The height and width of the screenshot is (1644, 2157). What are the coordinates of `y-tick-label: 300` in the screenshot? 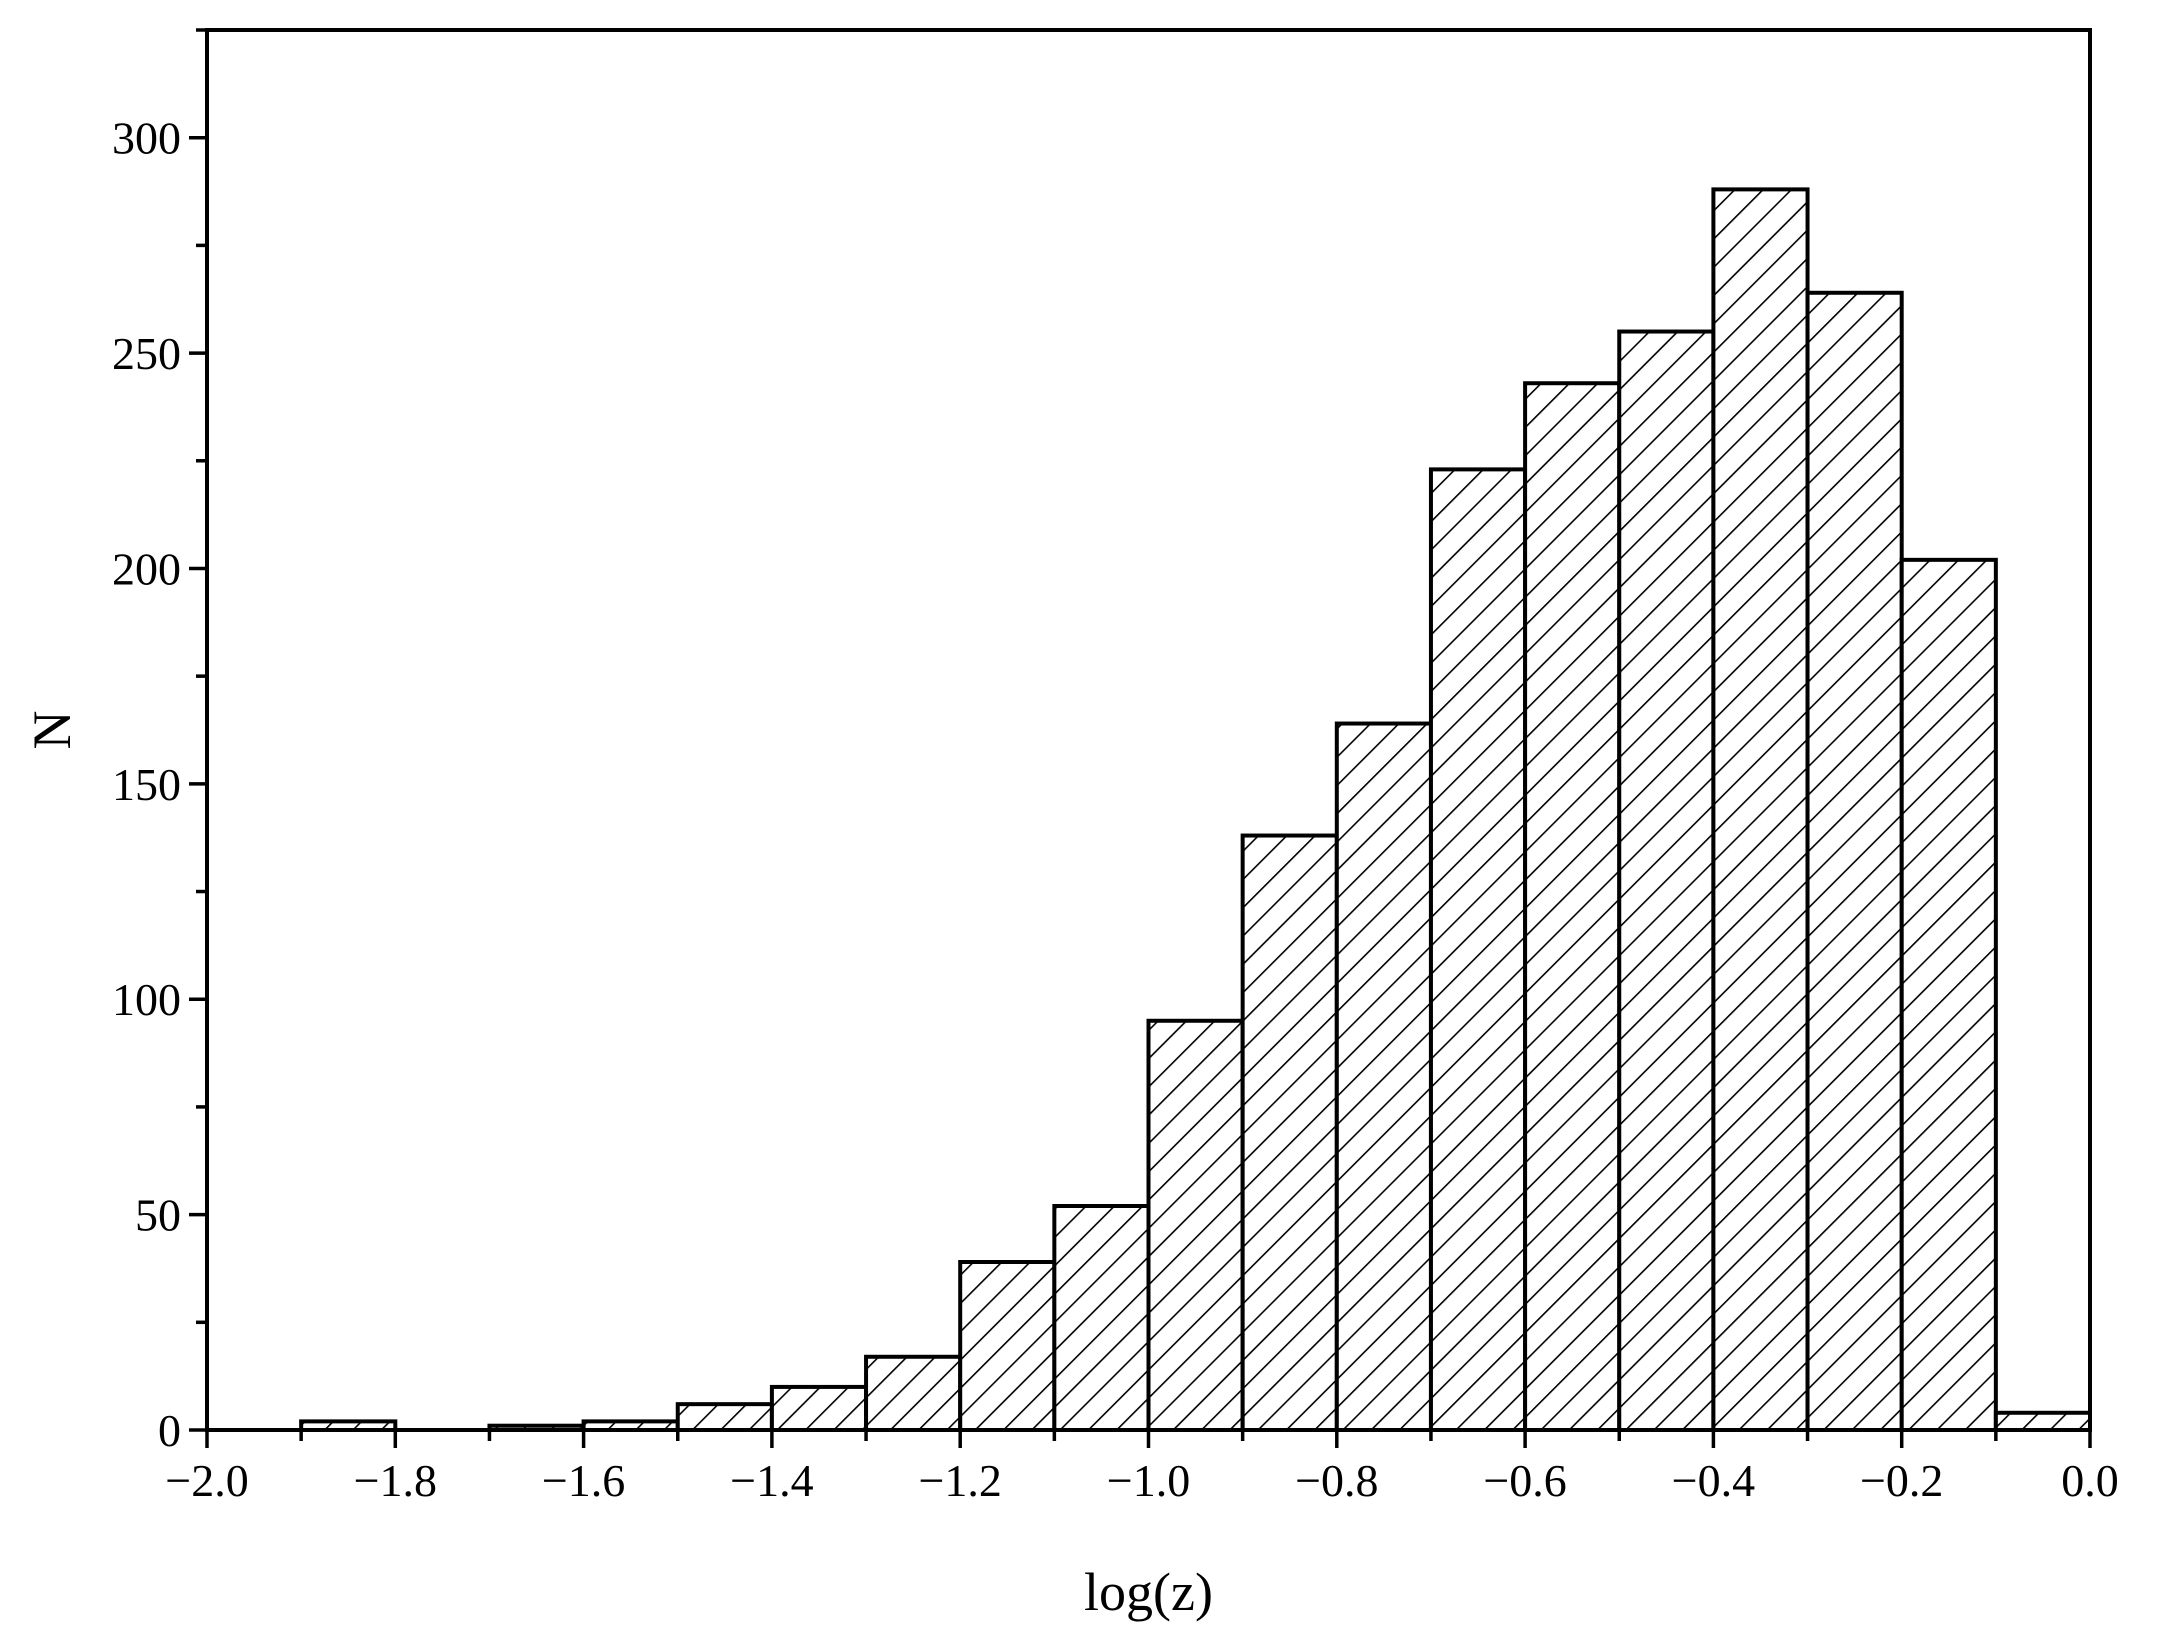 It's located at (146, 138).